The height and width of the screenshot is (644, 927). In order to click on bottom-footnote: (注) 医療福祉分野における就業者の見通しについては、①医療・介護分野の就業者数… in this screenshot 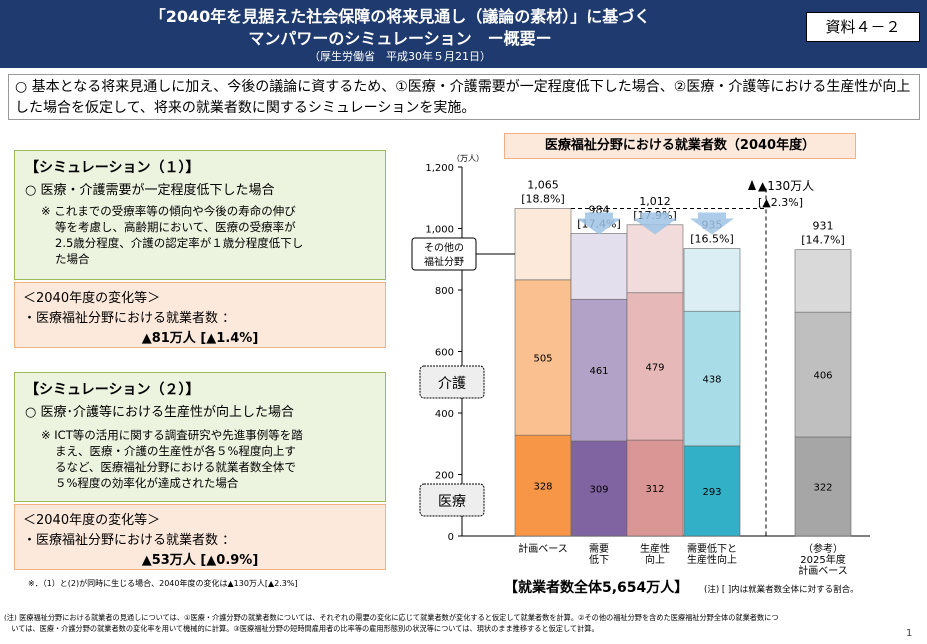, I will do `click(459, 623)`.